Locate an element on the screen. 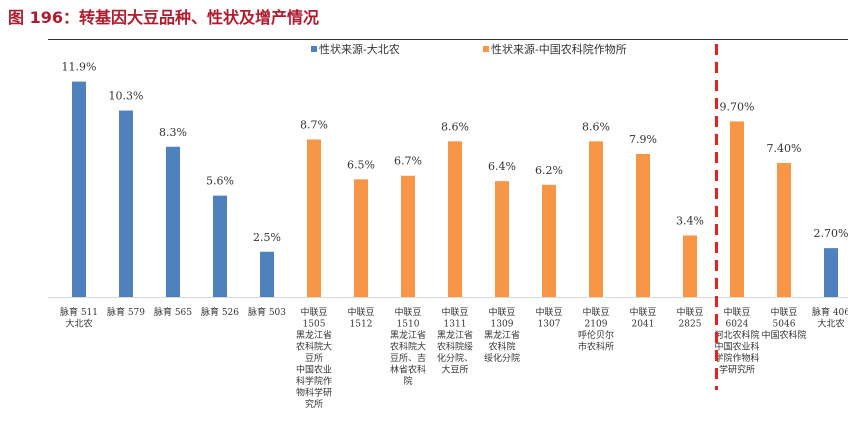  category-label-12-line-1: 中联豆 is located at coordinates (595, 312).